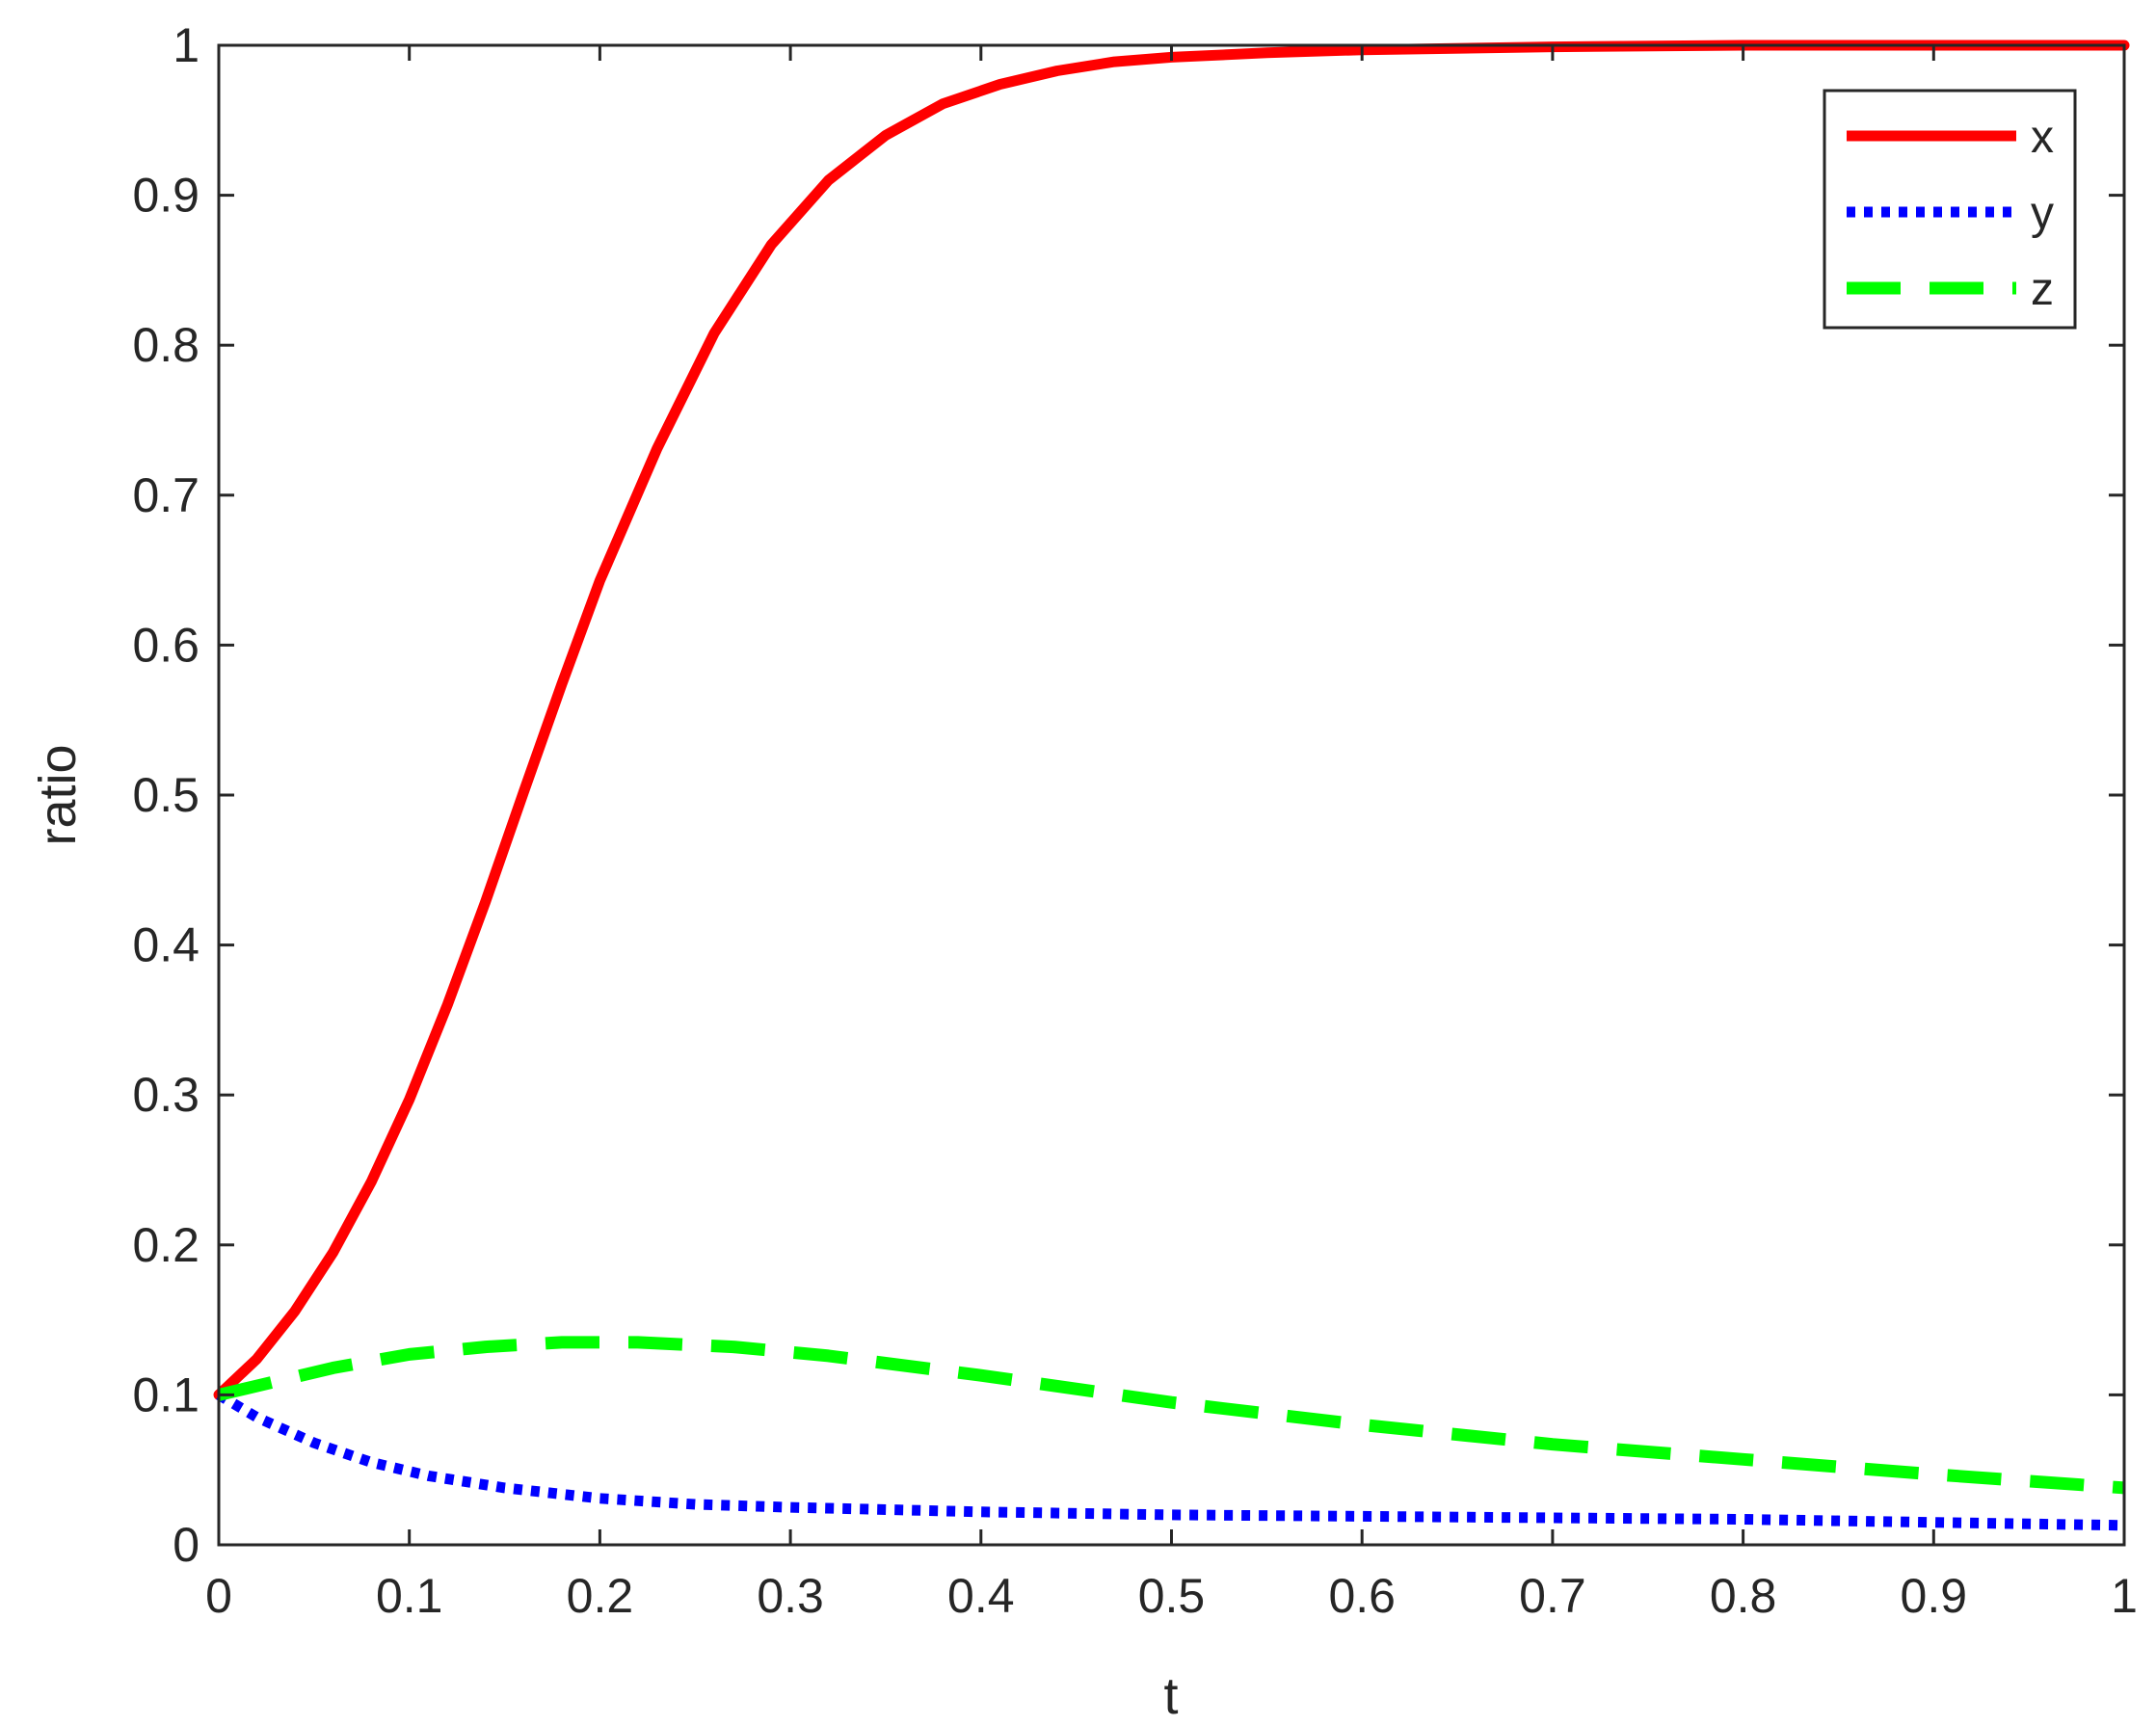  I want to click on y-tick-label: 0.1, so click(166, 1395).